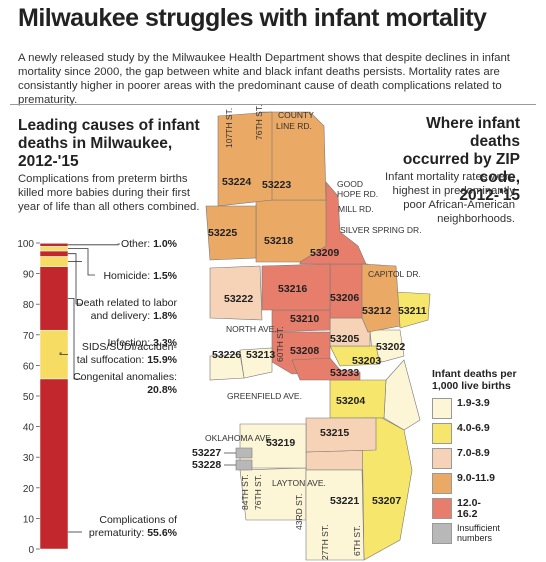 Image resolution: width=546 pixels, height=562 pixels. What do you see at coordinates (29, 458) in the screenshot?
I see `y-tick-label: 30` at bounding box center [29, 458].